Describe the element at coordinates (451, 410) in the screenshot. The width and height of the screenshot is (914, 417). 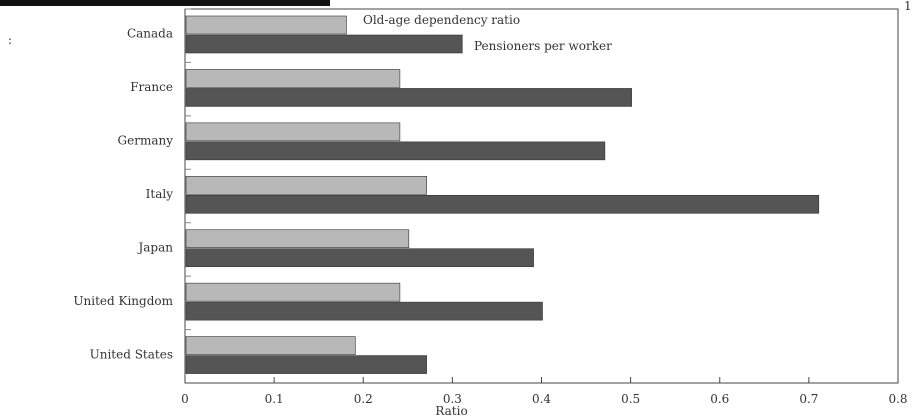
I see `x-axis-title: Ratio` at that location.